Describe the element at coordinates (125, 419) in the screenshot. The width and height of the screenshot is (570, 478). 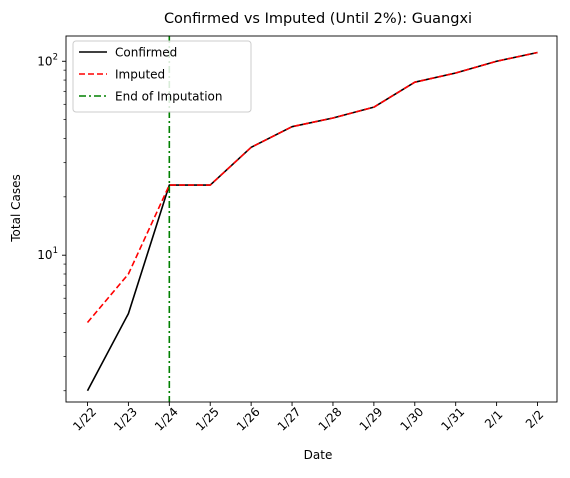
I see `x-tick-label: 1/23` at that location.